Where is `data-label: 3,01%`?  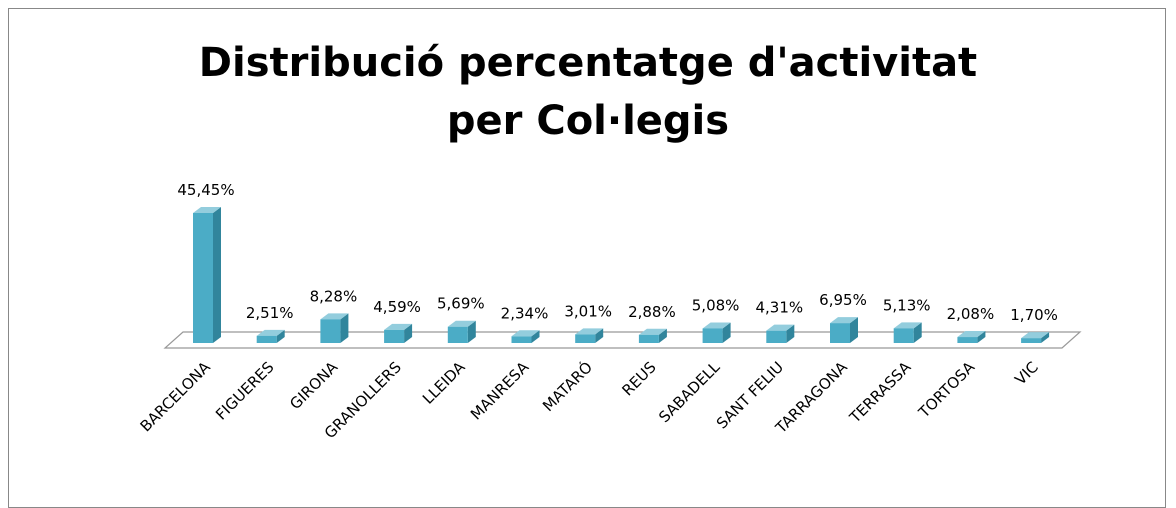
data-label: 3,01% is located at coordinates (588, 311).